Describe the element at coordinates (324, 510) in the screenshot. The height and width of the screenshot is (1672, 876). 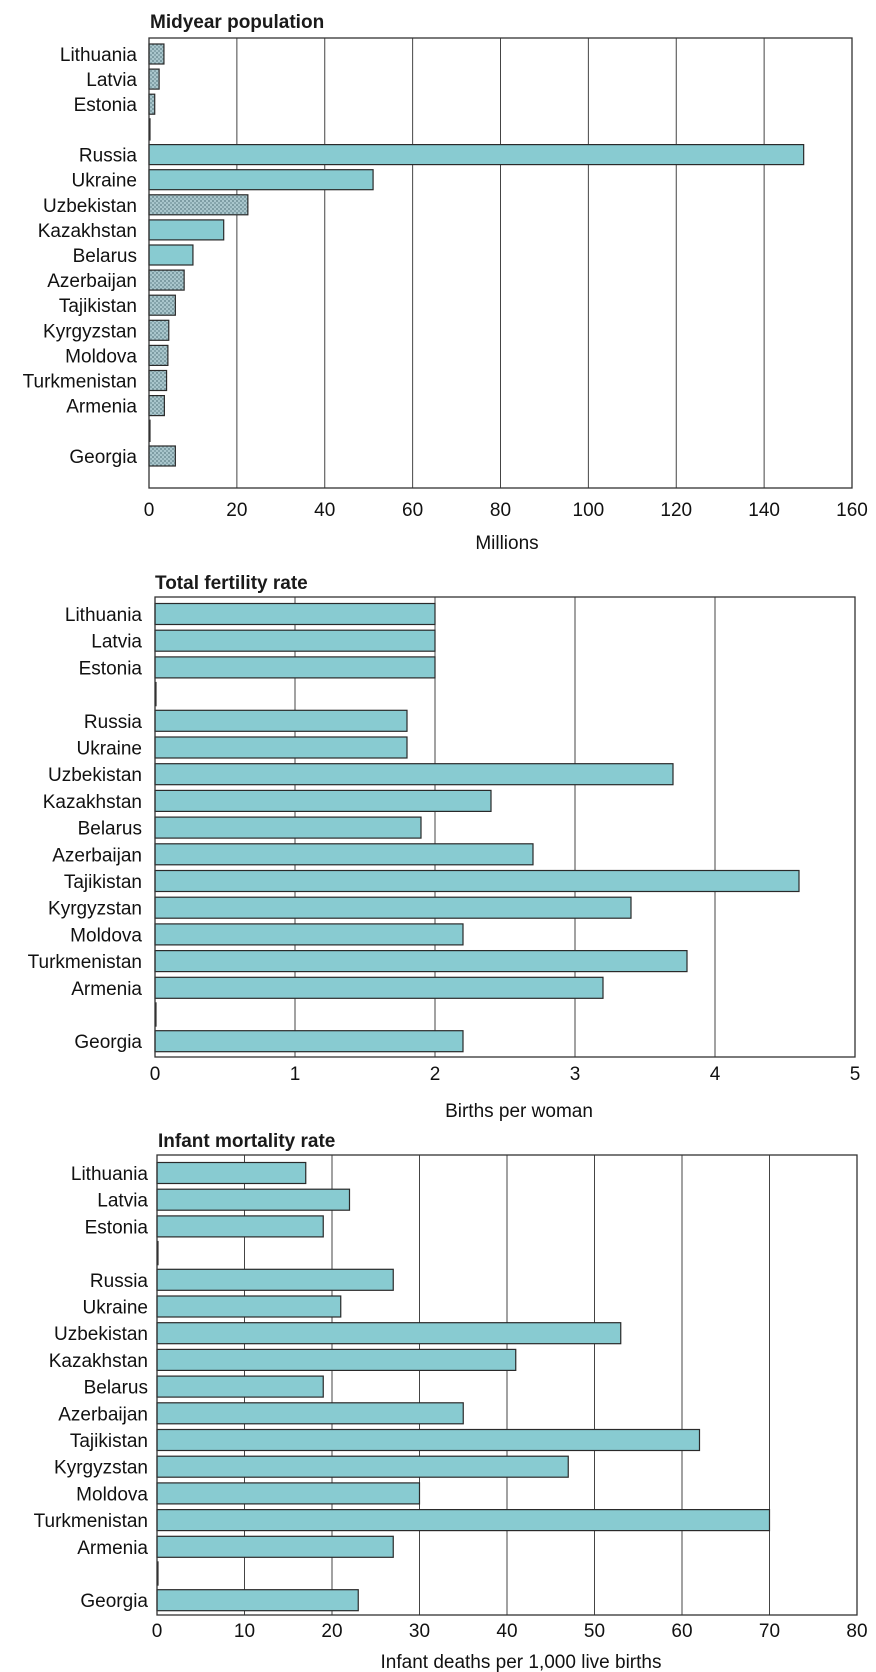
I see `population-x-tick-label: 40` at that location.